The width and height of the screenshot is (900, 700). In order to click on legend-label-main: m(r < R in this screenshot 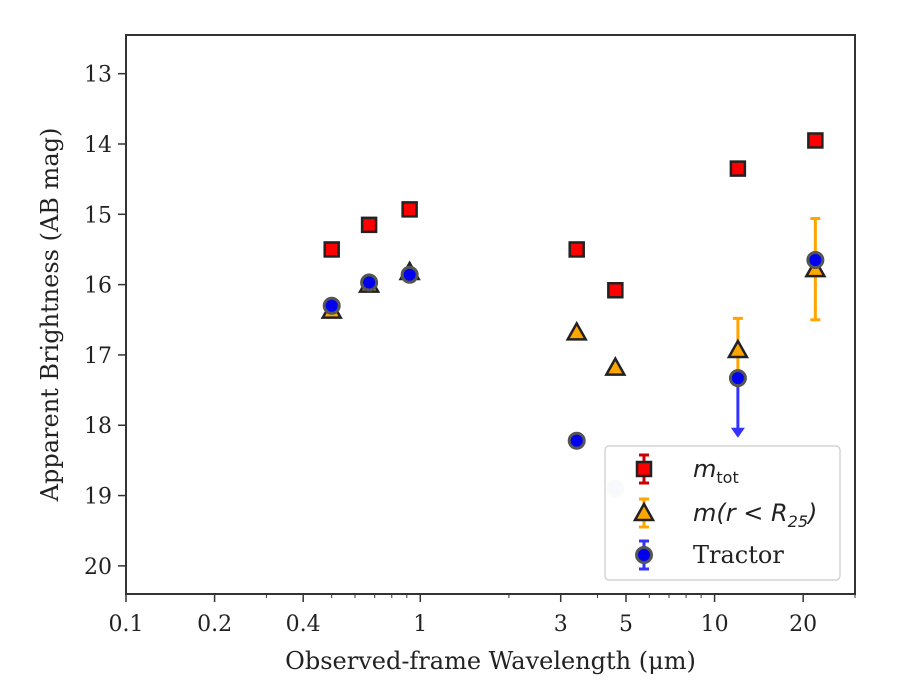, I will do `click(740, 513)`.